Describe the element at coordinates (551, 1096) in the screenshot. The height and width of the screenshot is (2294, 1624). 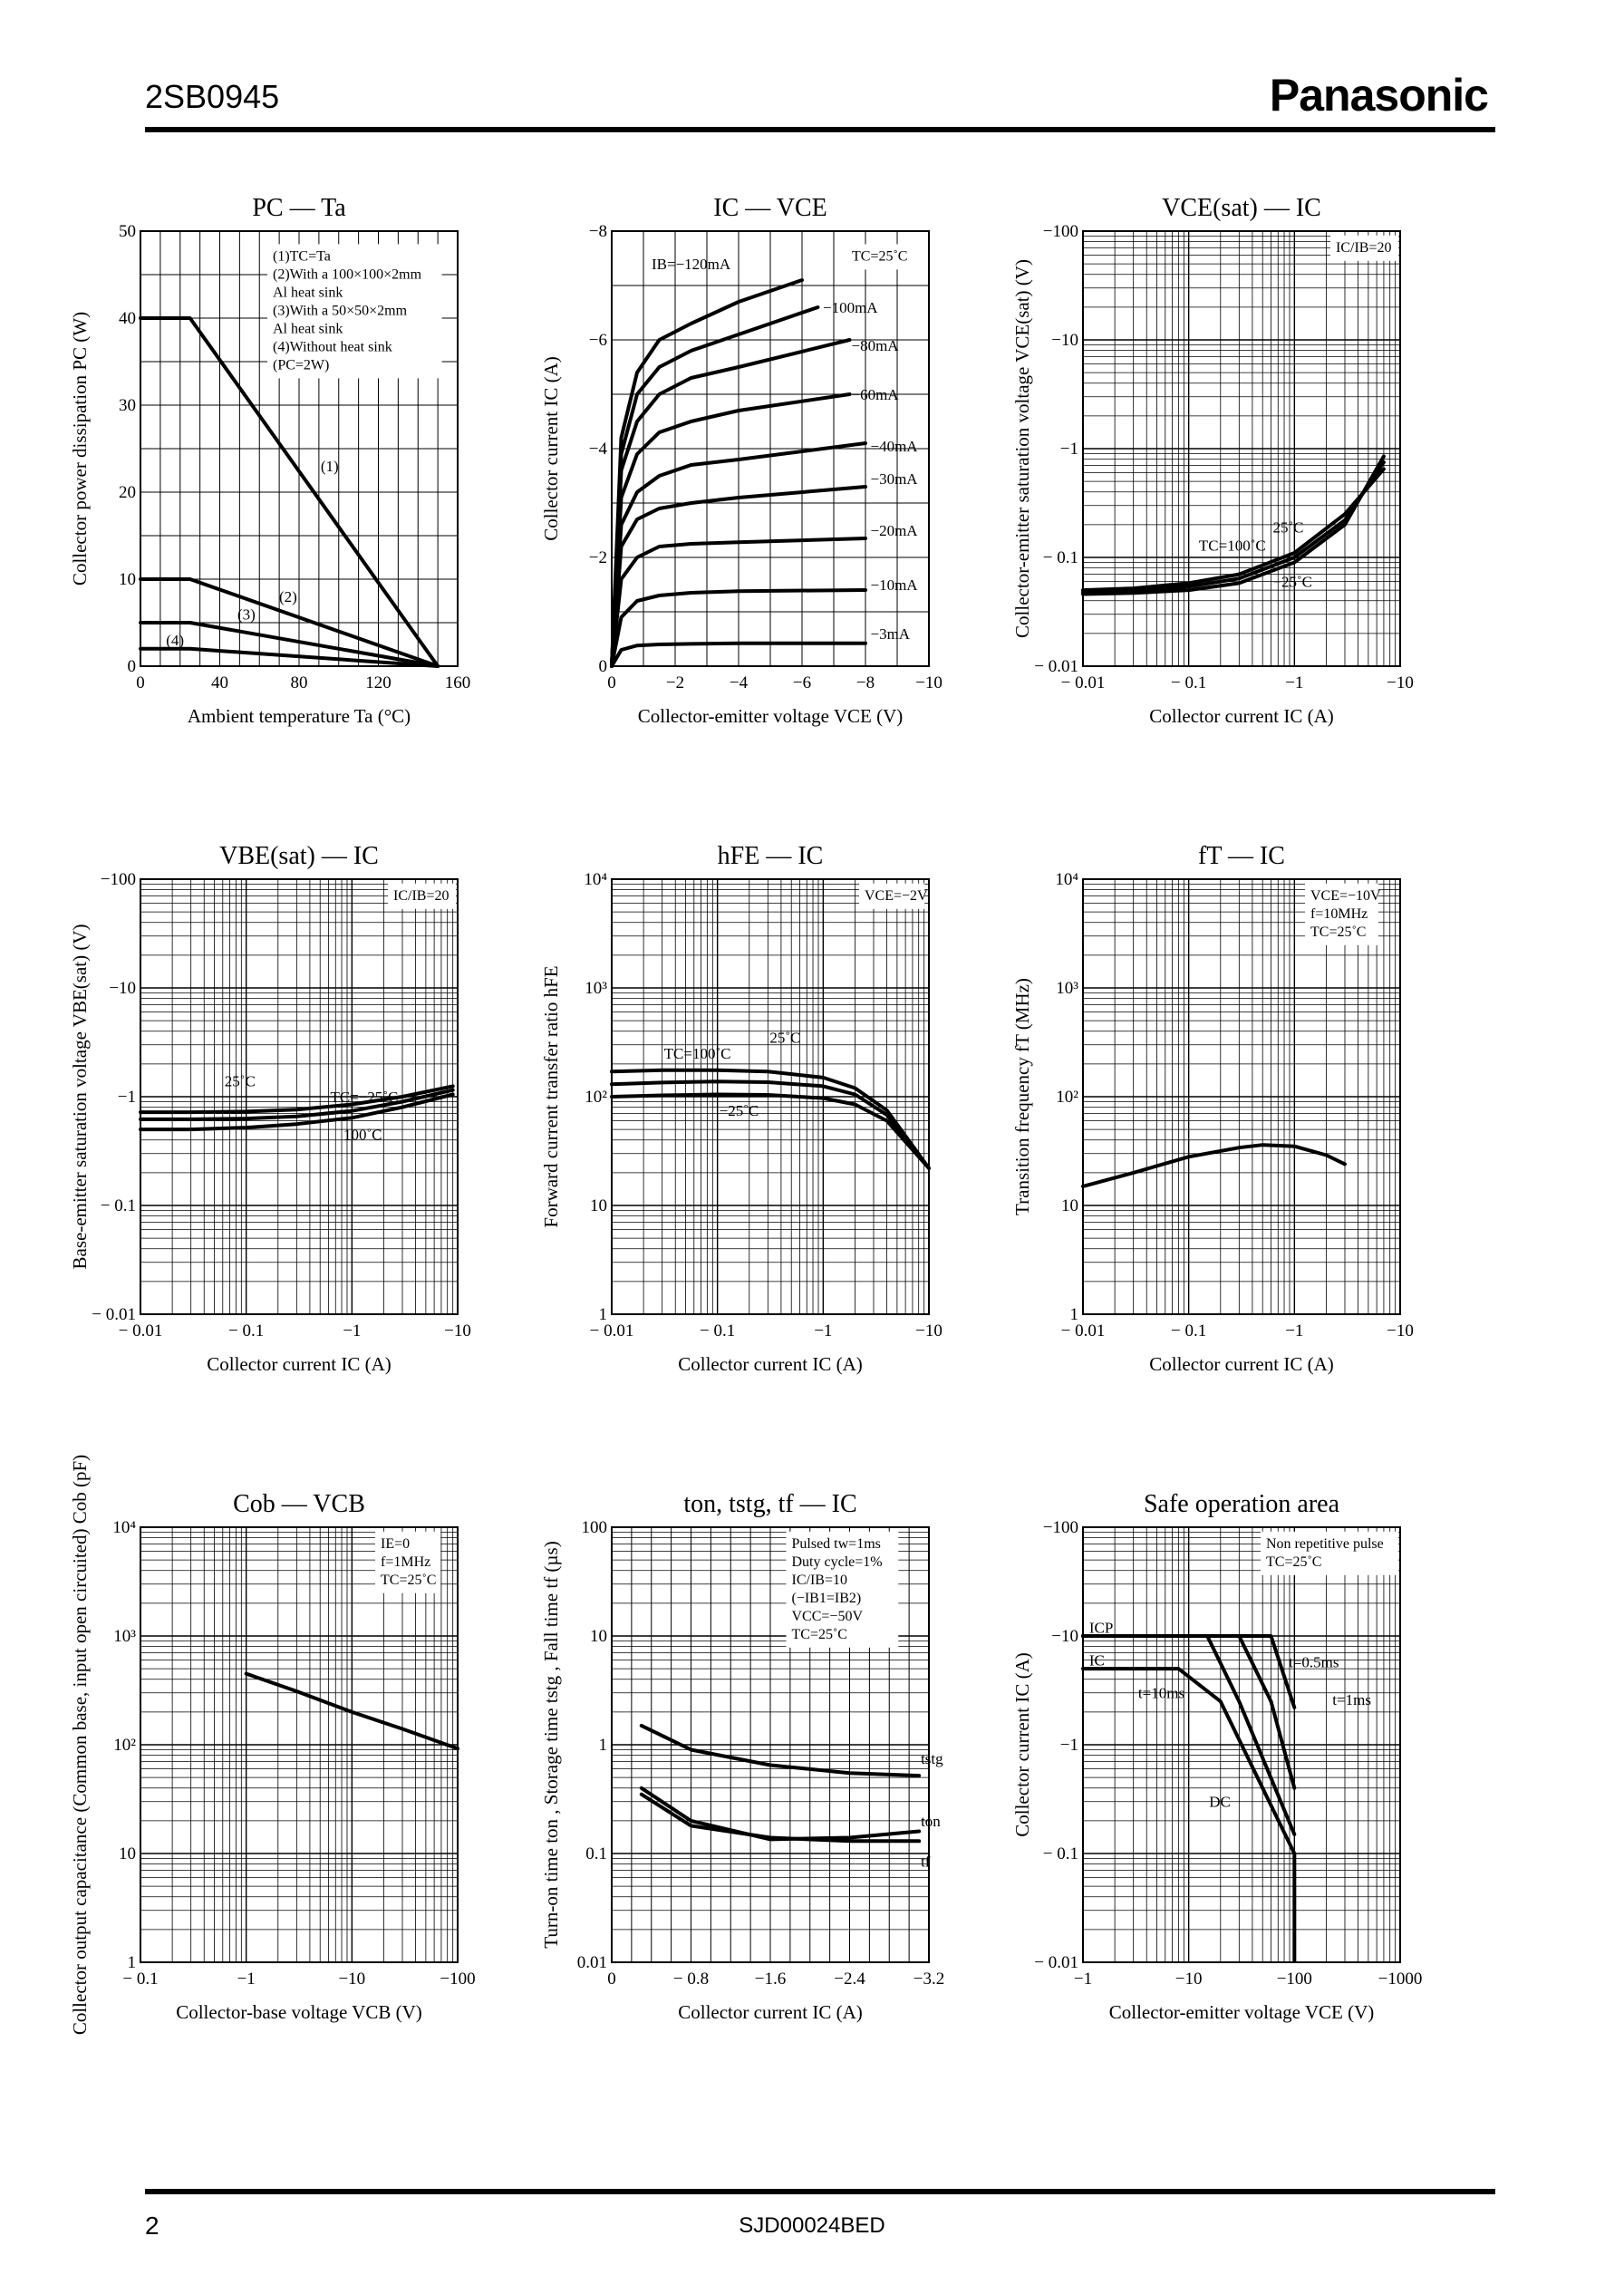
I see `y-axis-label: Forward current transfer ratio hFE` at that location.